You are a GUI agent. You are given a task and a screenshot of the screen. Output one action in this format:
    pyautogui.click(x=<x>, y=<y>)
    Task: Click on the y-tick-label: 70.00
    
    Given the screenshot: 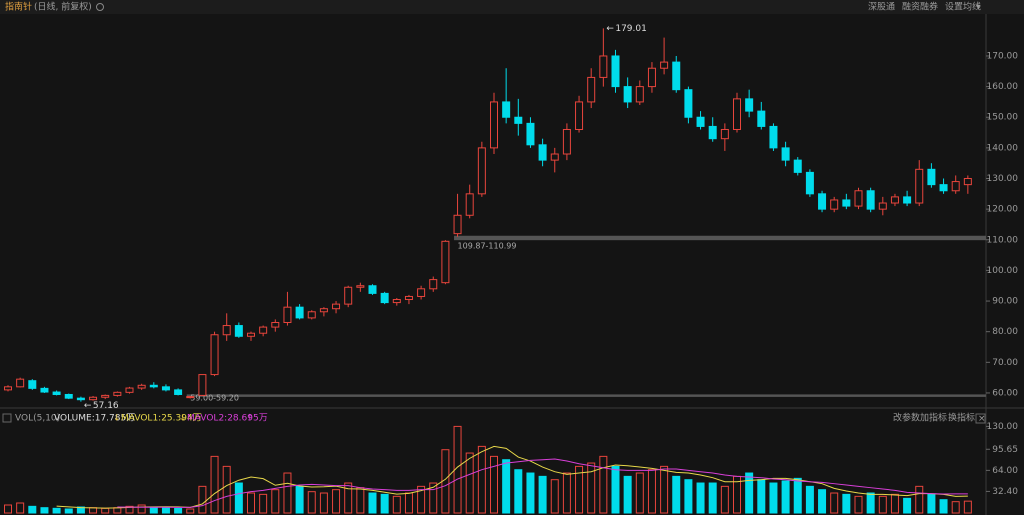 What is the action you would take?
    pyautogui.click(x=1005, y=363)
    